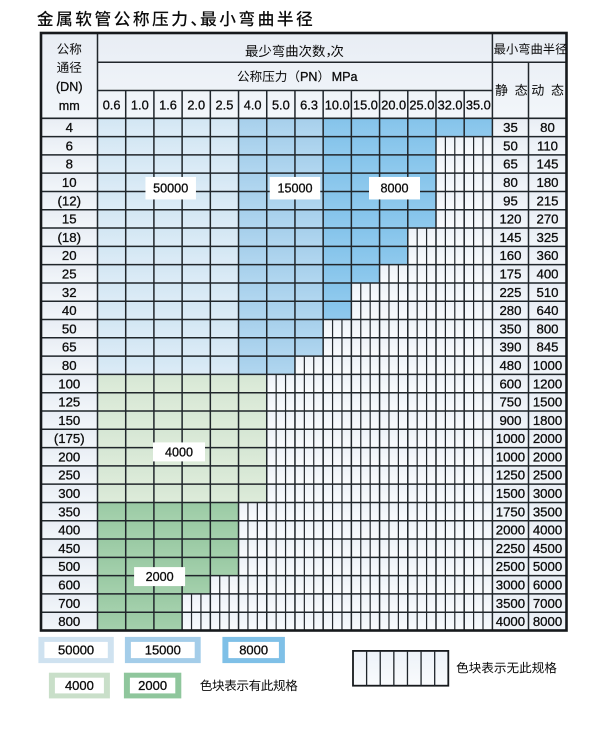 The image size is (600, 743). I want to click on svg-text: 500, so click(69, 566).